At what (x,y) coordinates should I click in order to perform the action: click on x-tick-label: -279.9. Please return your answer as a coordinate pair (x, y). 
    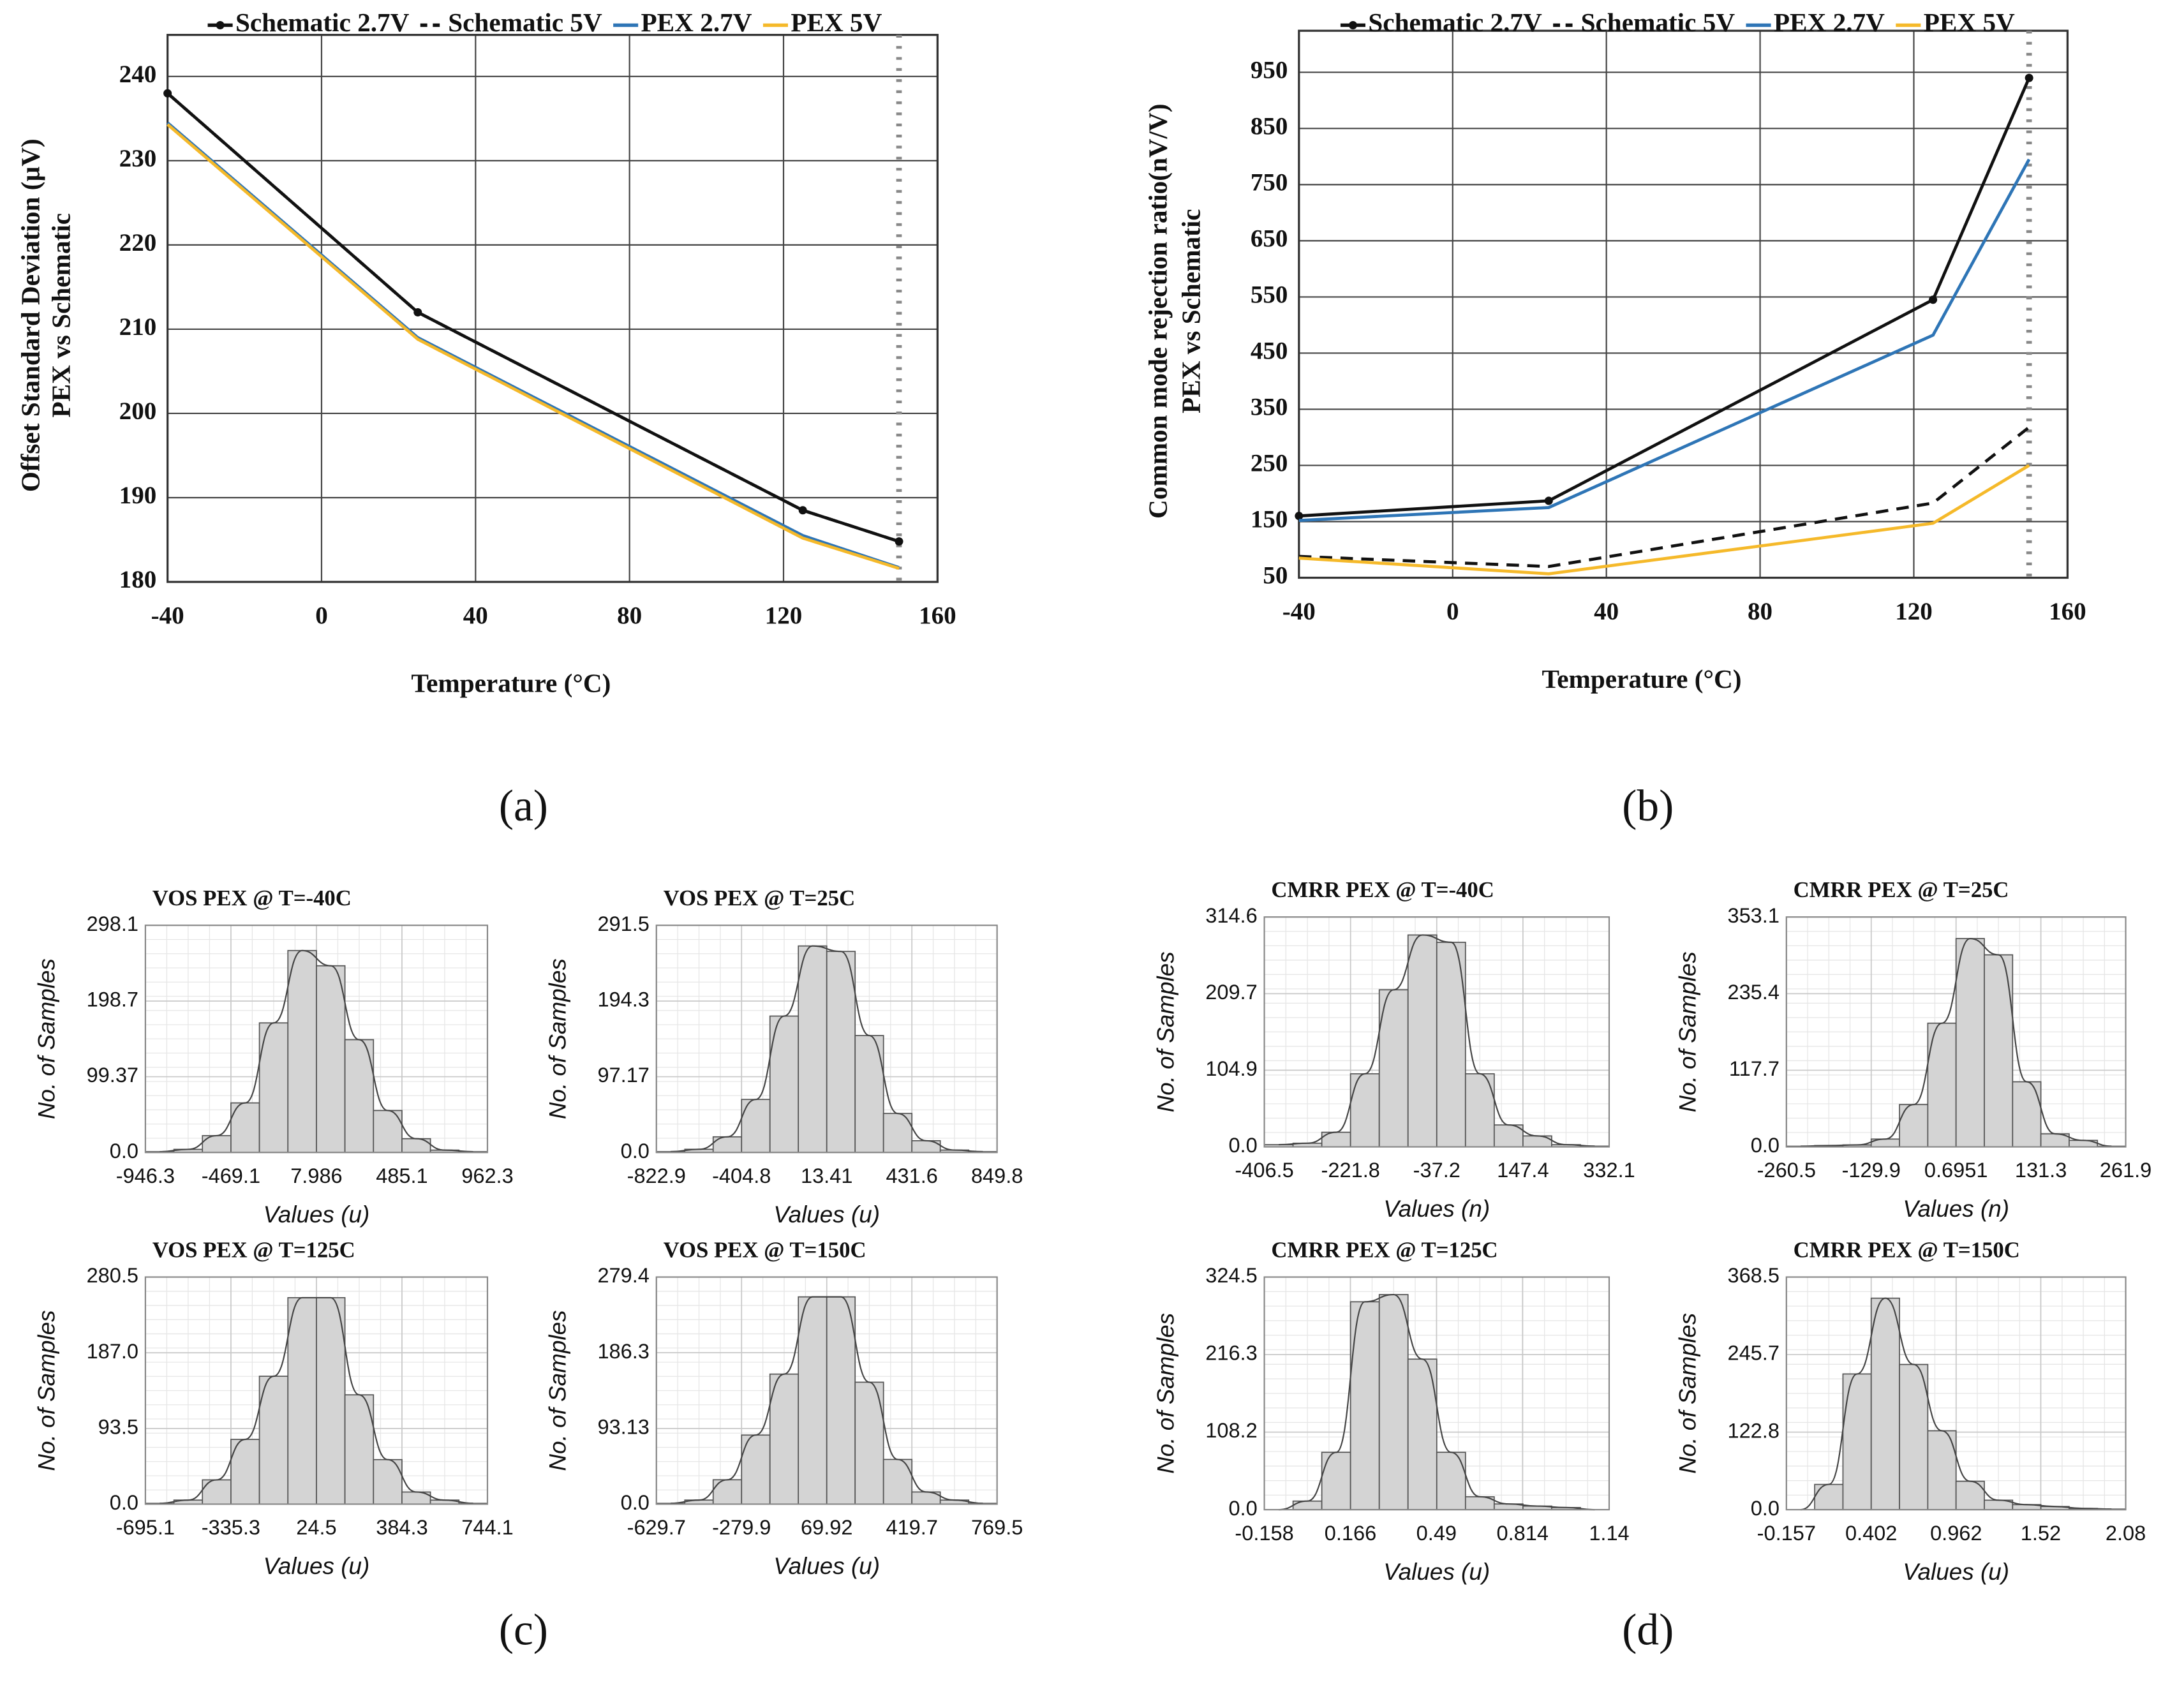
    Looking at the image, I should click on (741, 1527).